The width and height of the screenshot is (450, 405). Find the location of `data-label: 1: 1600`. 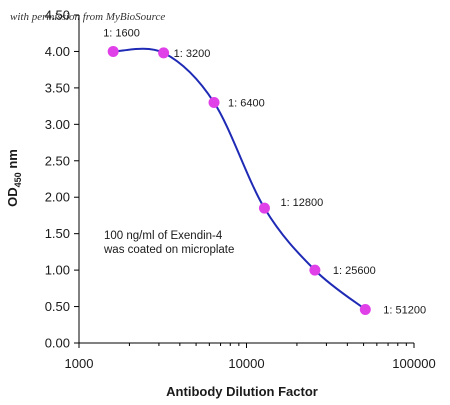

data-label: 1: 1600 is located at coordinates (121, 33).